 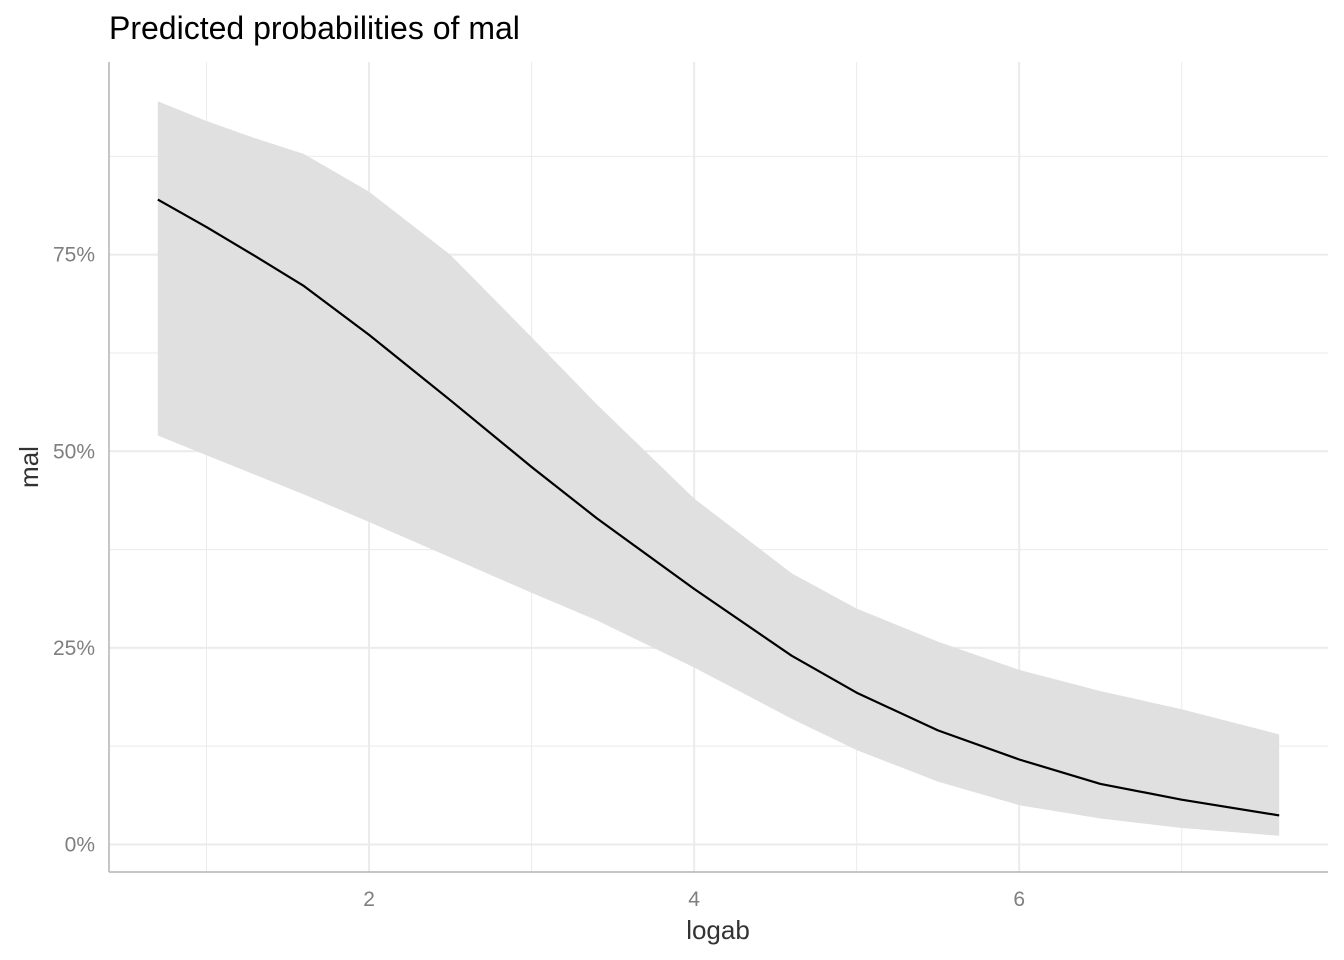 What do you see at coordinates (74, 451) in the screenshot?
I see `y-tick-label: 50%` at bounding box center [74, 451].